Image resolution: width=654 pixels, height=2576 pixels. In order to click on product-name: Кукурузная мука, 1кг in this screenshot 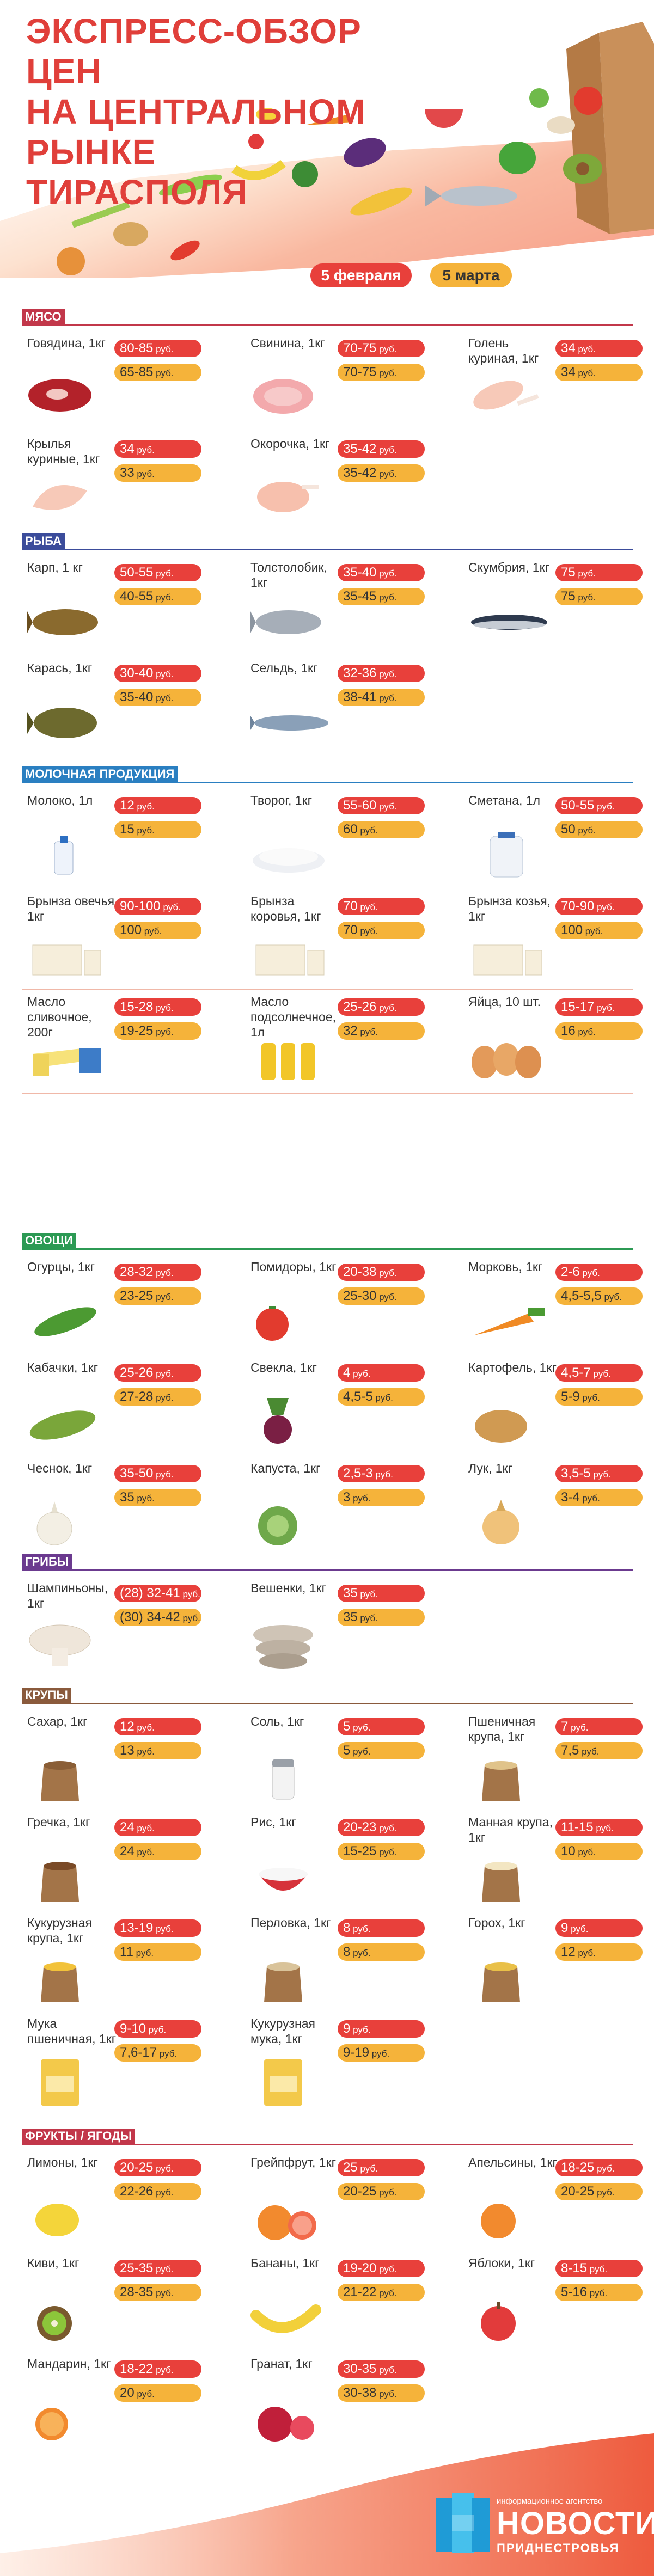, I will do `click(282, 2031)`.